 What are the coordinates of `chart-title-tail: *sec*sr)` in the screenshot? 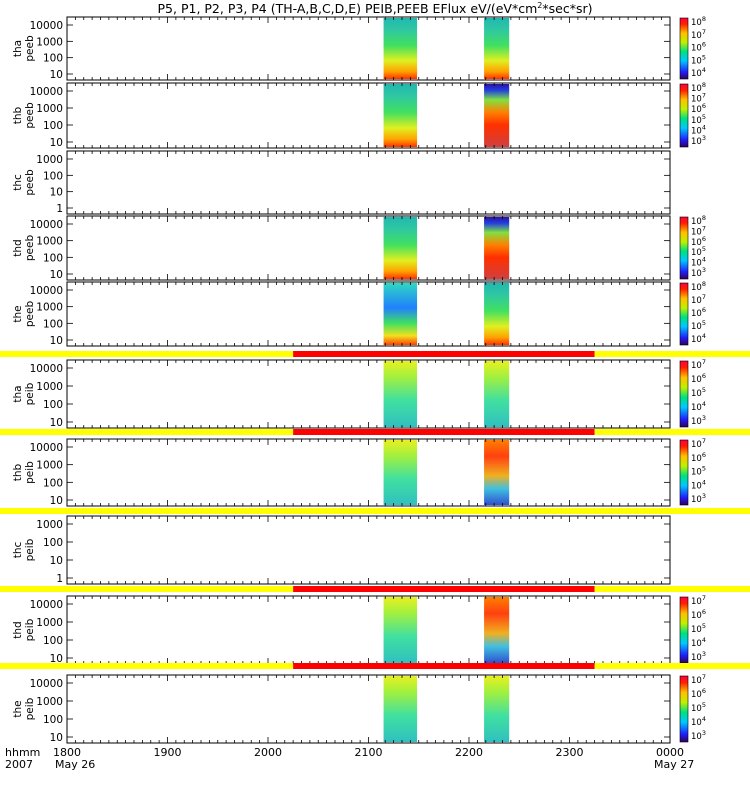 It's located at (567, 8).